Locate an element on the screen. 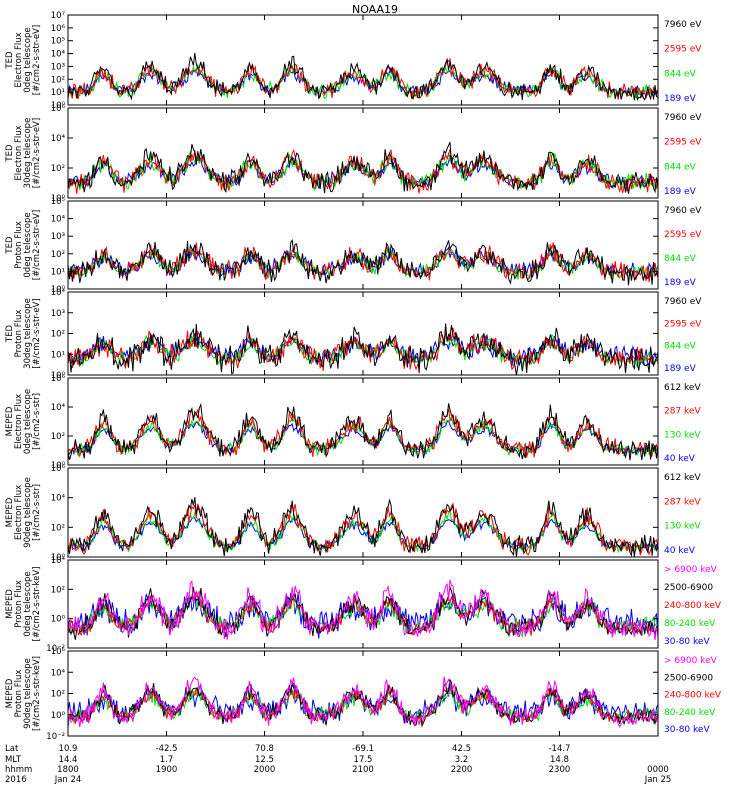  x-tick-label-mlt: 3.2 is located at coordinates (462, 760).